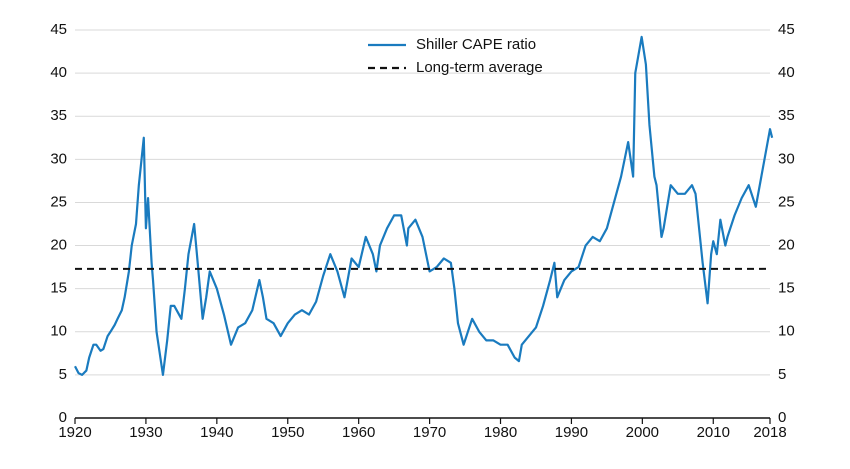 The image size is (850, 469). Describe the element at coordinates (786, 331) in the screenshot. I see `y2-tick-label: 10` at that location.